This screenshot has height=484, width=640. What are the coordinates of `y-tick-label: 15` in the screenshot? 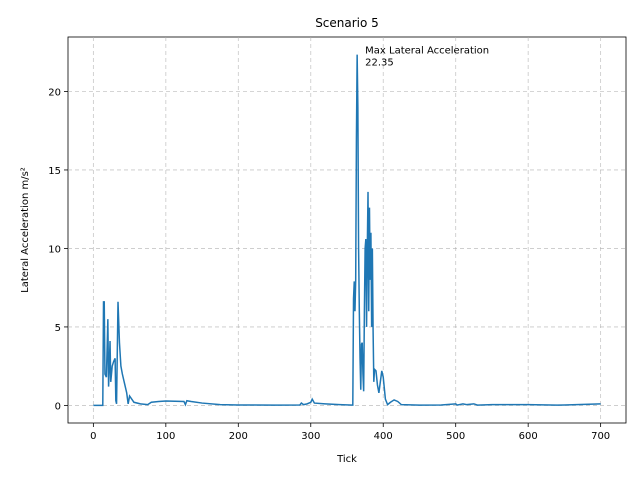 It's located at (54, 171).